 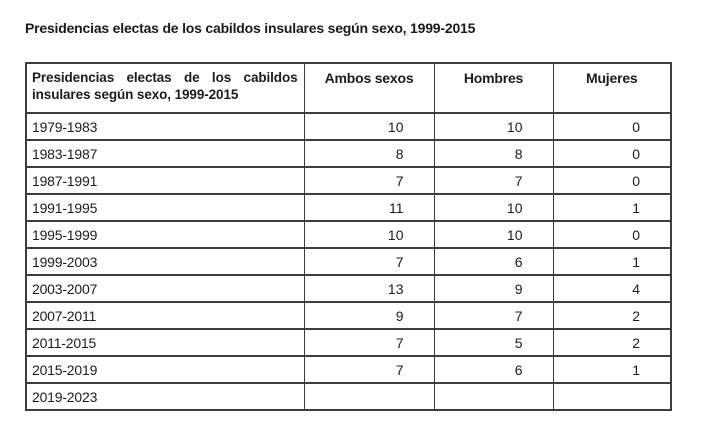 What do you see at coordinates (493, 288) in the screenshot?
I see `hombres-cell: 9` at bounding box center [493, 288].